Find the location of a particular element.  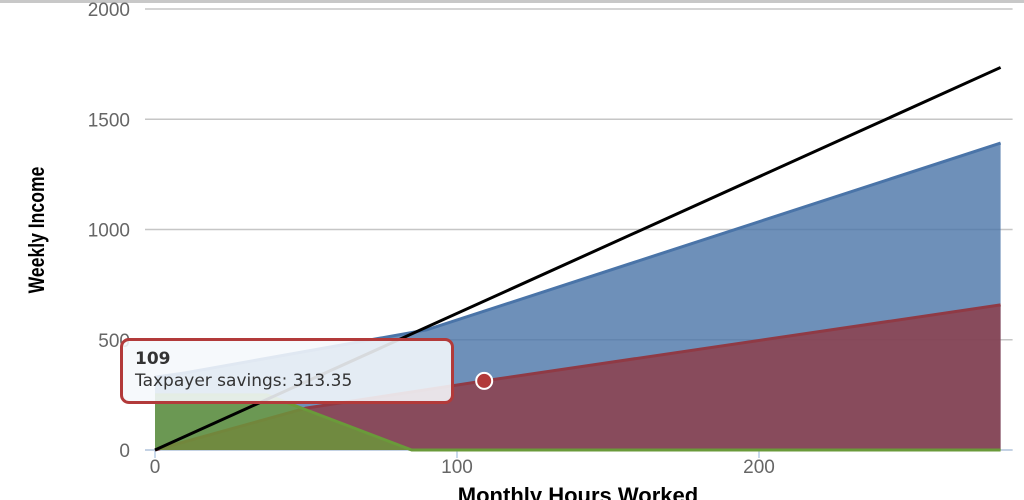

x-tick-label: 0 is located at coordinates (155, 467).